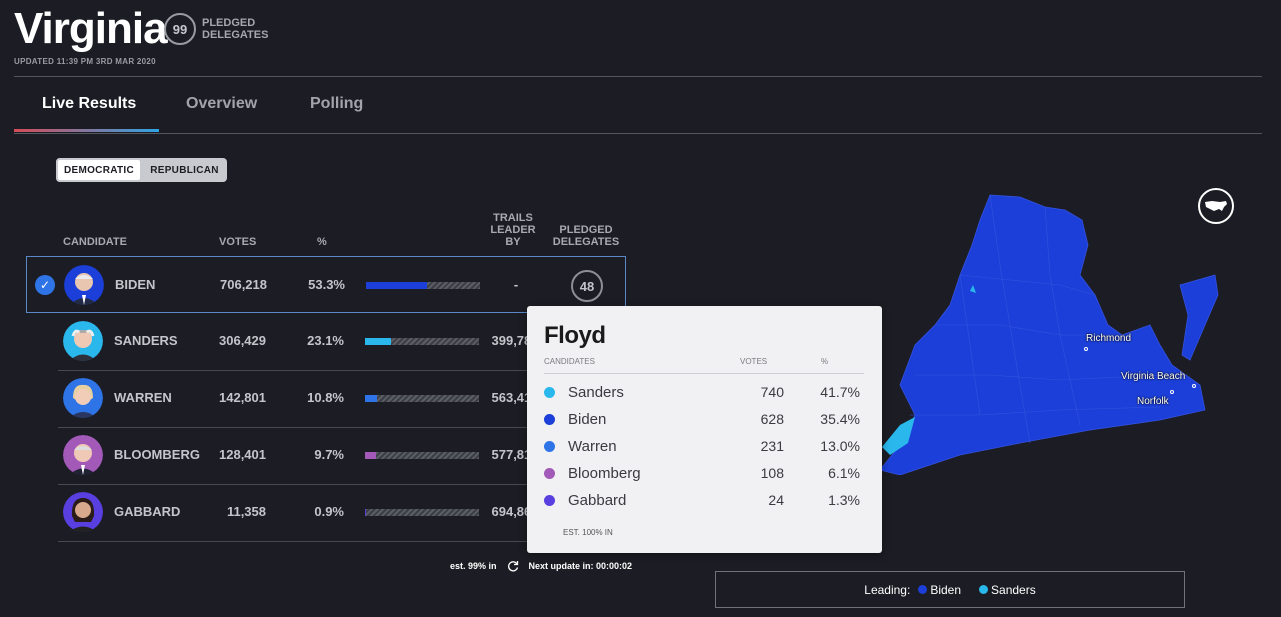  Describe the element at coordinates (704, 472) in the screenshot. I see `tooltip-row: Bloomberg 108 6.1%` at that location.